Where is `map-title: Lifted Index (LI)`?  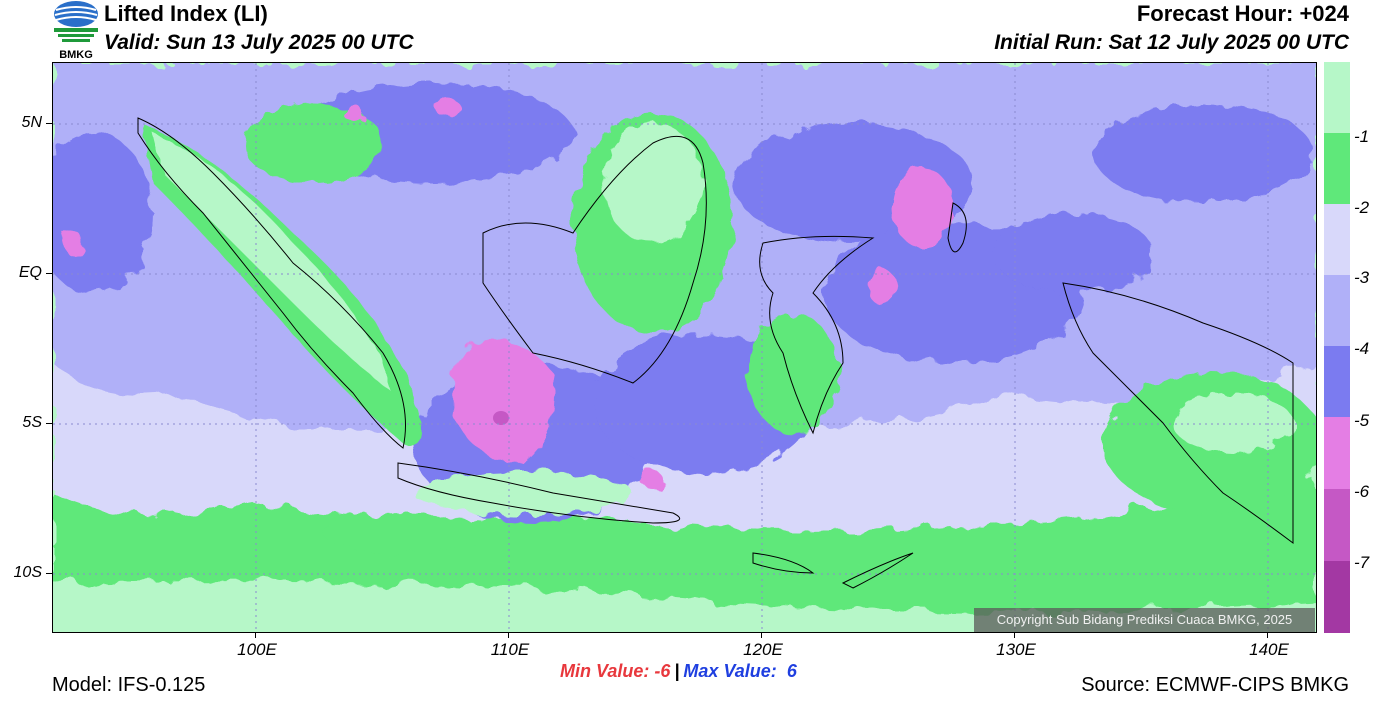
map-title: Lifted Index (LI) is located at coordinates (186, 13).